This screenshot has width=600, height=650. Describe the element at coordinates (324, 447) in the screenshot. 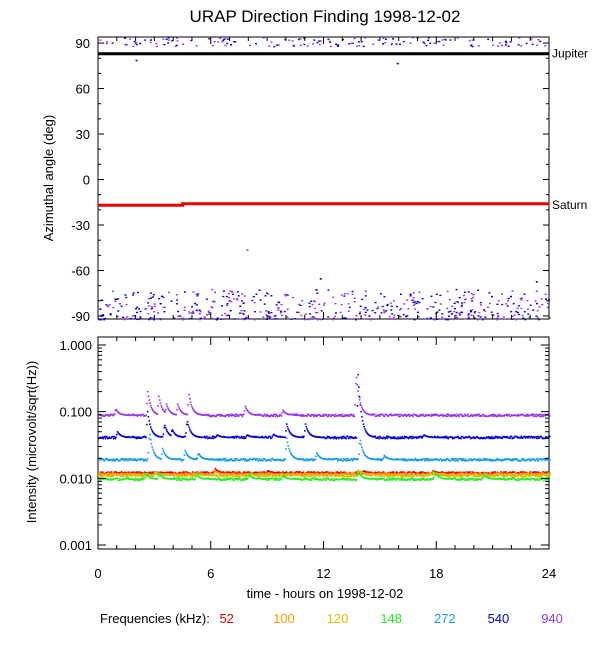

I see `series-272-khz` at that location.